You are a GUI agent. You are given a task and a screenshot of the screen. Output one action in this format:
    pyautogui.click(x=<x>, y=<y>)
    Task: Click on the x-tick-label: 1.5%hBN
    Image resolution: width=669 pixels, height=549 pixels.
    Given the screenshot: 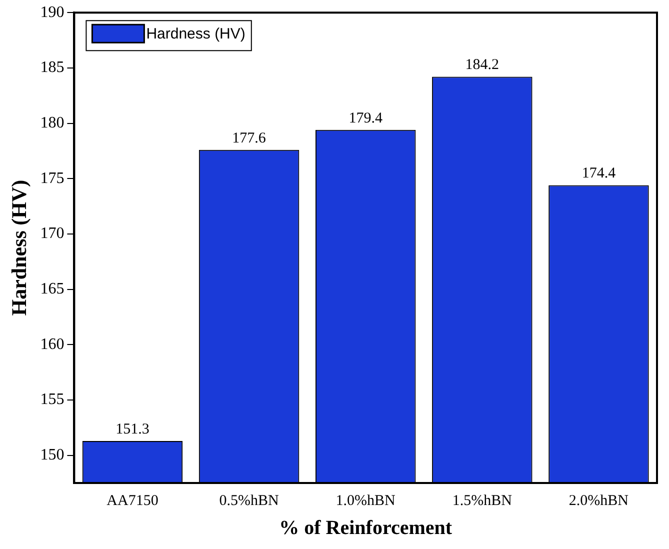 What is the action you would take?
    pyautogui.click(x=482, y=500)
    